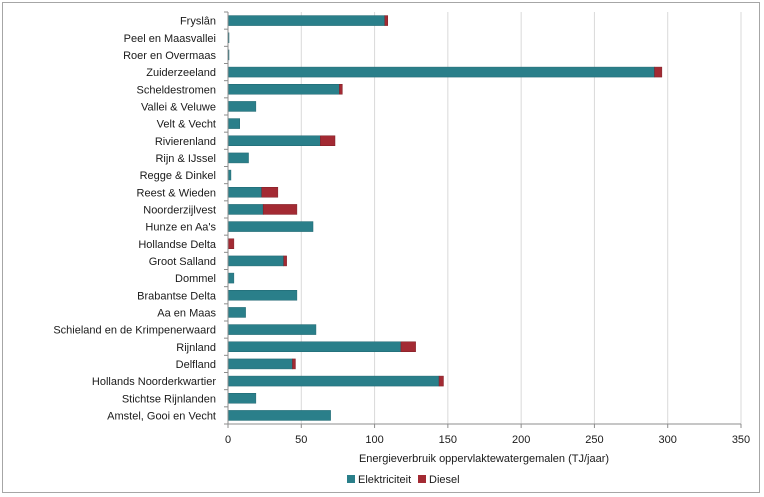 This screenshot has height=497, width=764. What do you see at coordinates (176, 193) in the screenshot?
I see `category-label: Reest & Wieden` at bounding box center [176, 193].